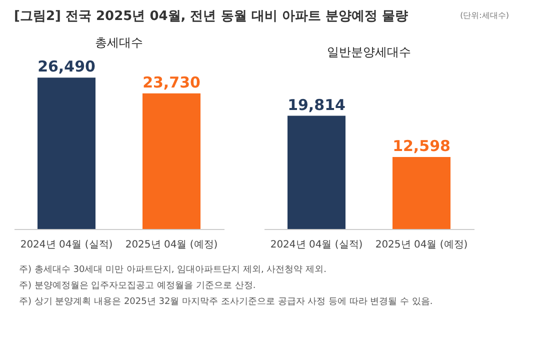  Describe the element at coordinates (421, 146) in the screenshot. I see `data-label: 12,598` at that location.